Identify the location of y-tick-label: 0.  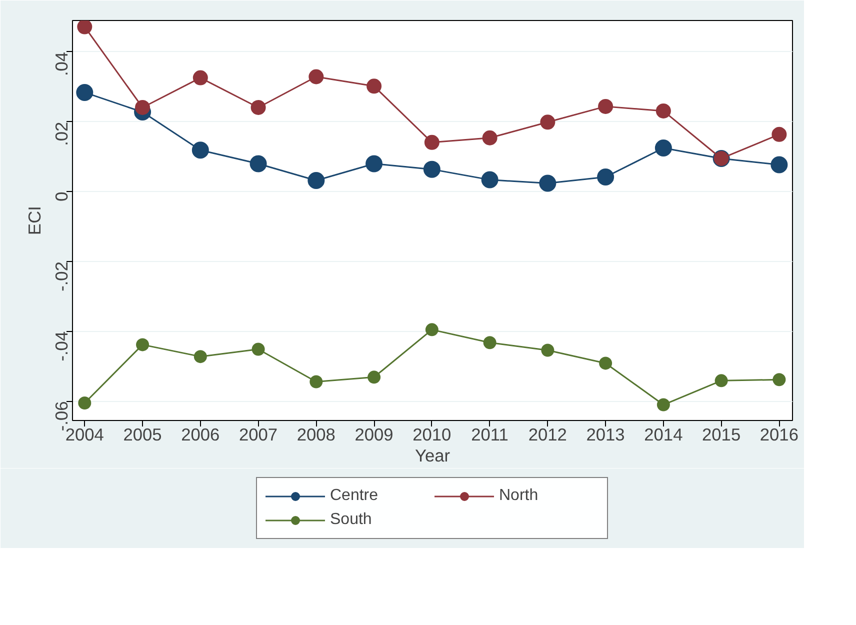
(62, 197).